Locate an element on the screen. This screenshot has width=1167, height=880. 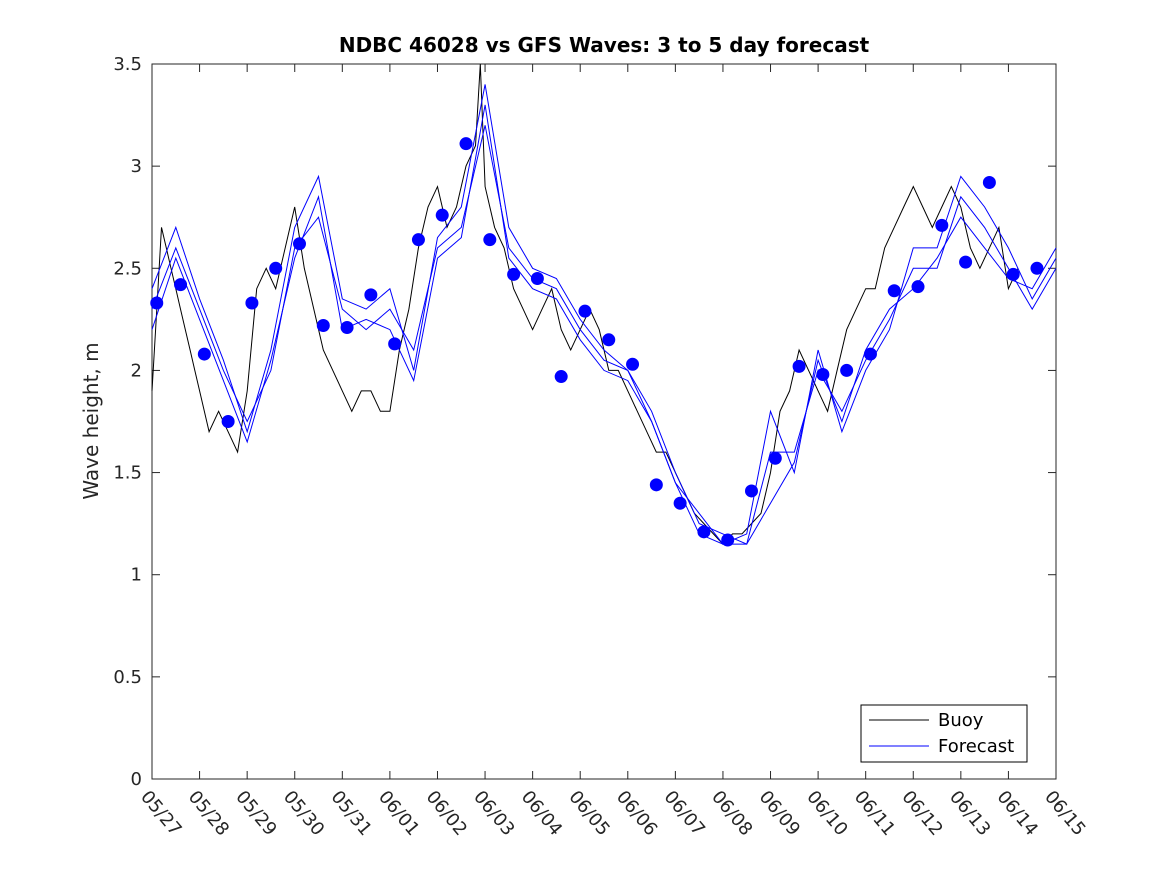
legend-label-forecast: Forecast is located at coordinates (976, 746).